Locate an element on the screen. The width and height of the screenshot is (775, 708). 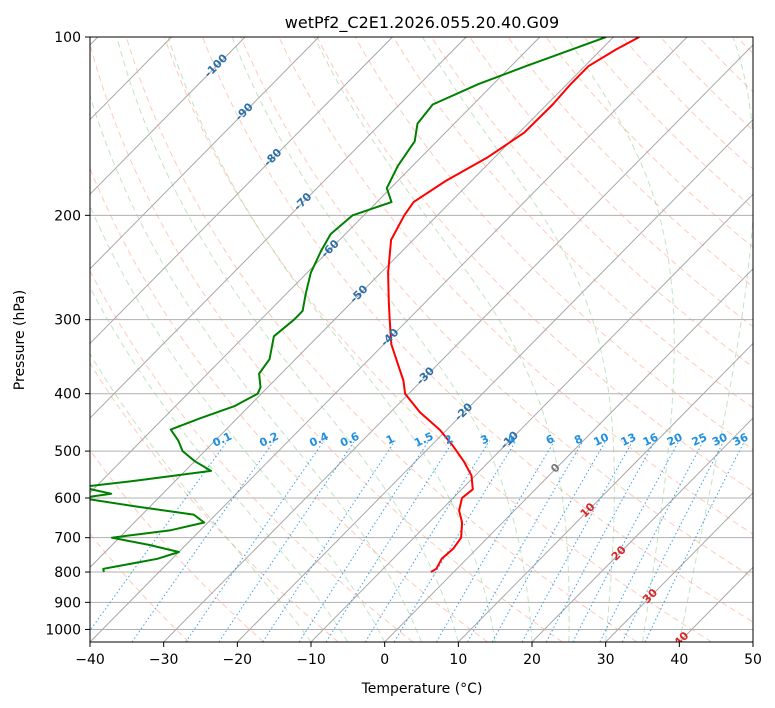
chart-title: wetPf2_C2E1.2026.055.20.40.G09 is located at coordinates (422, 23).